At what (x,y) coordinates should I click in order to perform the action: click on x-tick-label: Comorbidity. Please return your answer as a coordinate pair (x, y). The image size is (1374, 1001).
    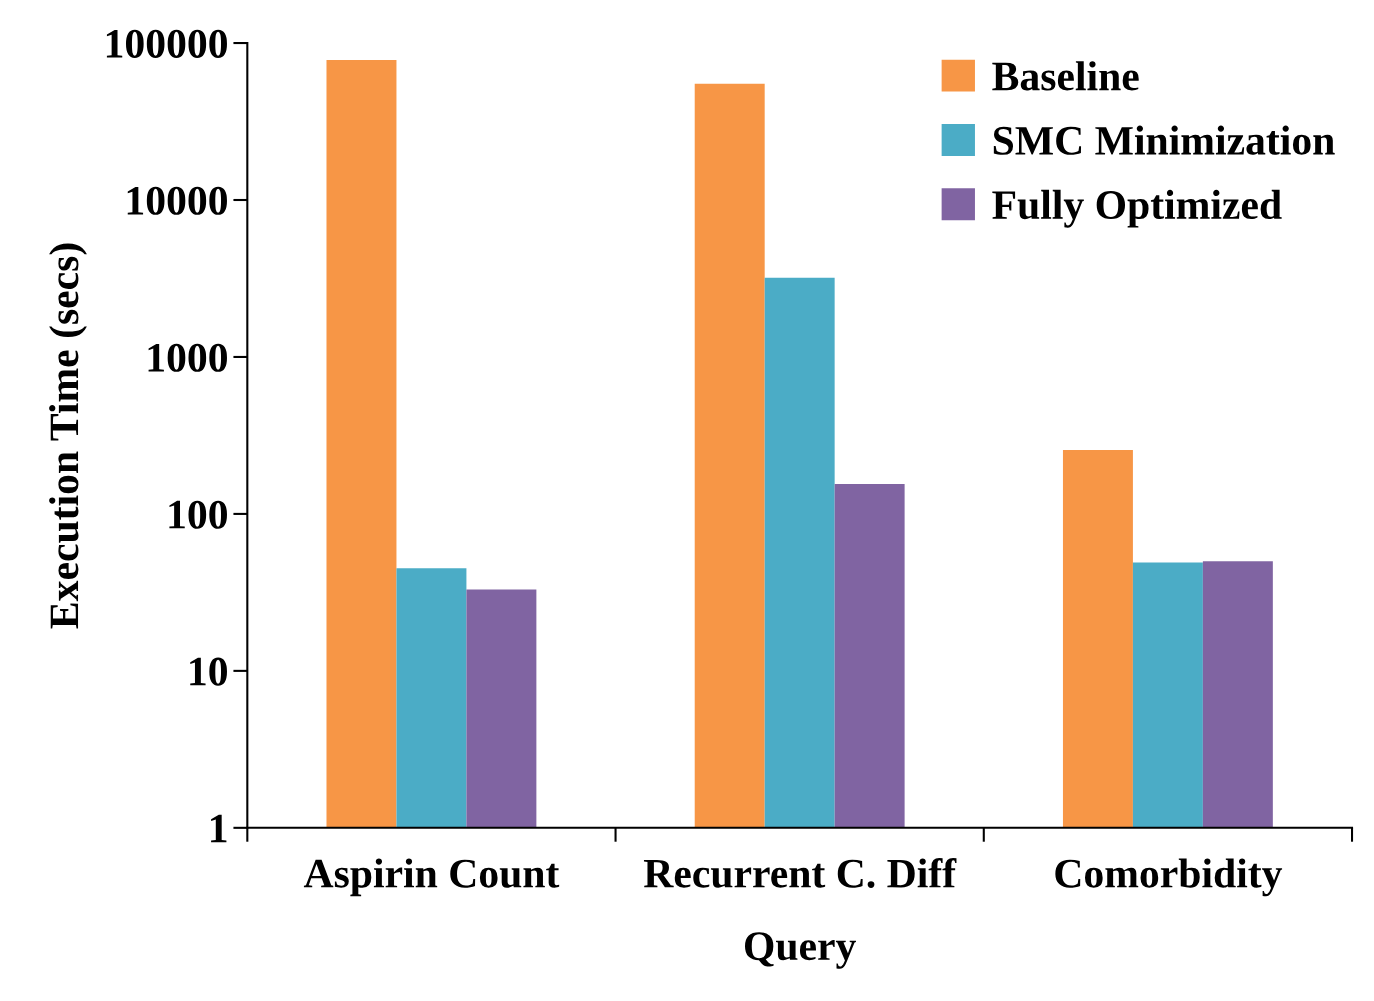
    Looking at the image, I should click on (1169, 877).